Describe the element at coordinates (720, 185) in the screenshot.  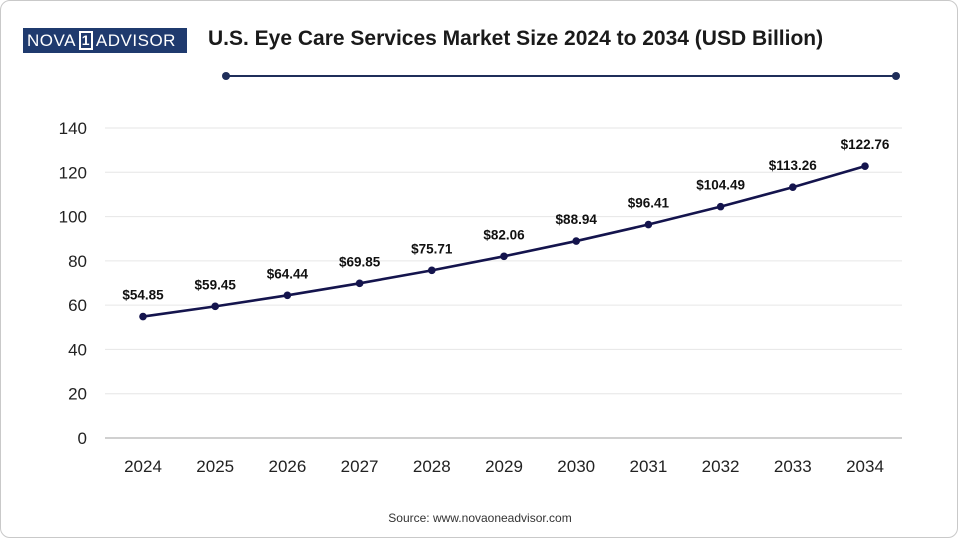
I see `data-label: $104.49` at that location.